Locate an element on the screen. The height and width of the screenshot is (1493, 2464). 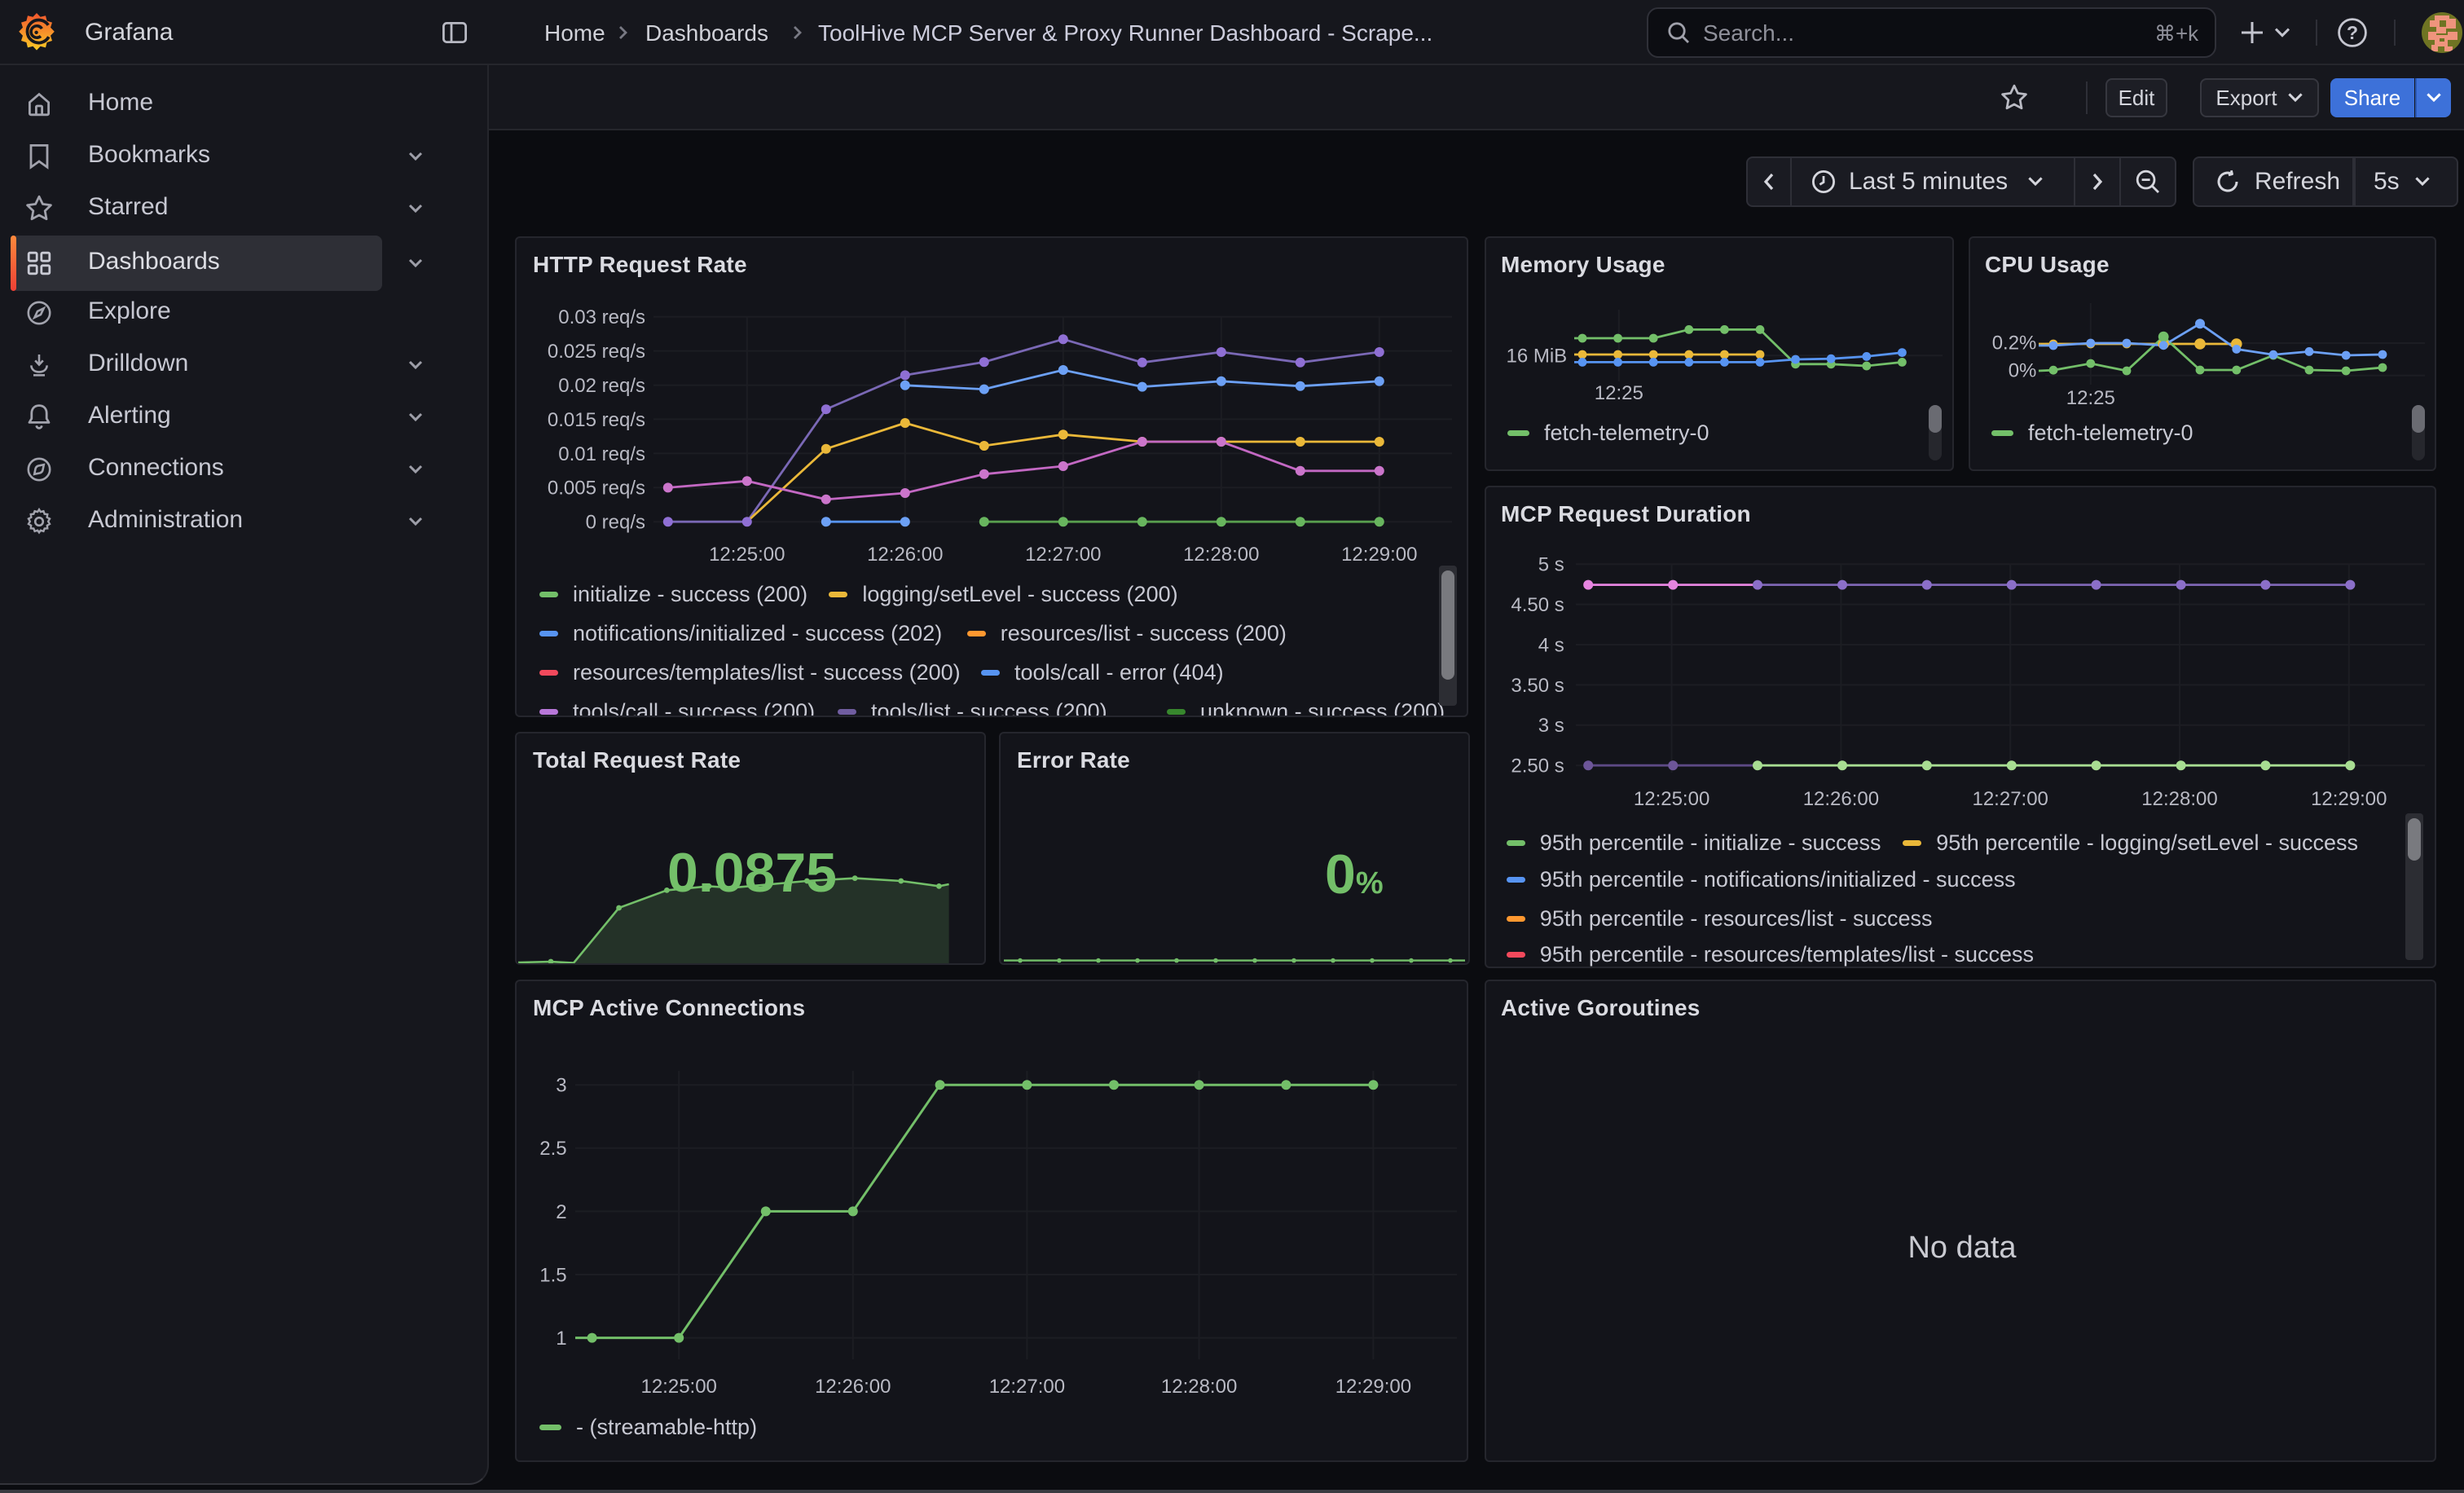
svg-text: 3 is located at coordinates (561, 1086).